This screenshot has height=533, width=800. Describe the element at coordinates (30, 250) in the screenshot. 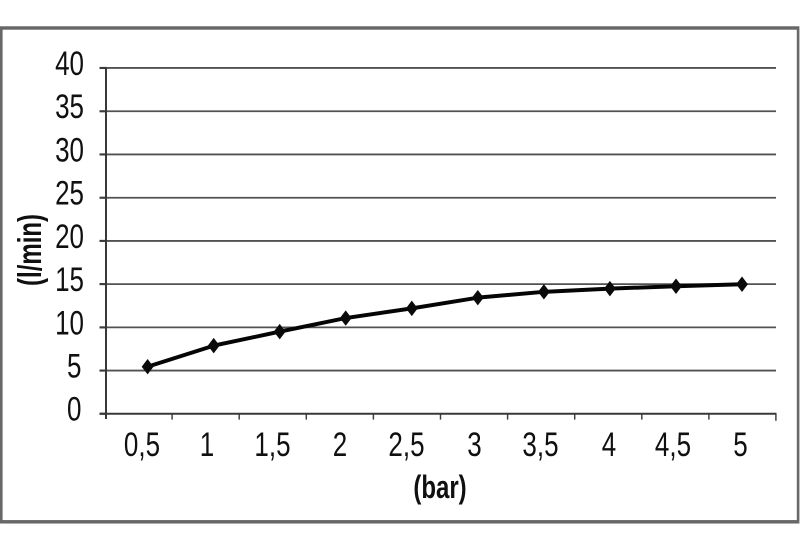

I see `svg-text: (l/min)` at that location.